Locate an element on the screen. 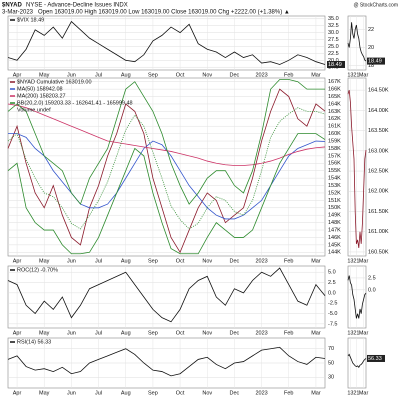 The image size is (400, 400). y-tick-label: 160K is located at coordinates (334, 134).